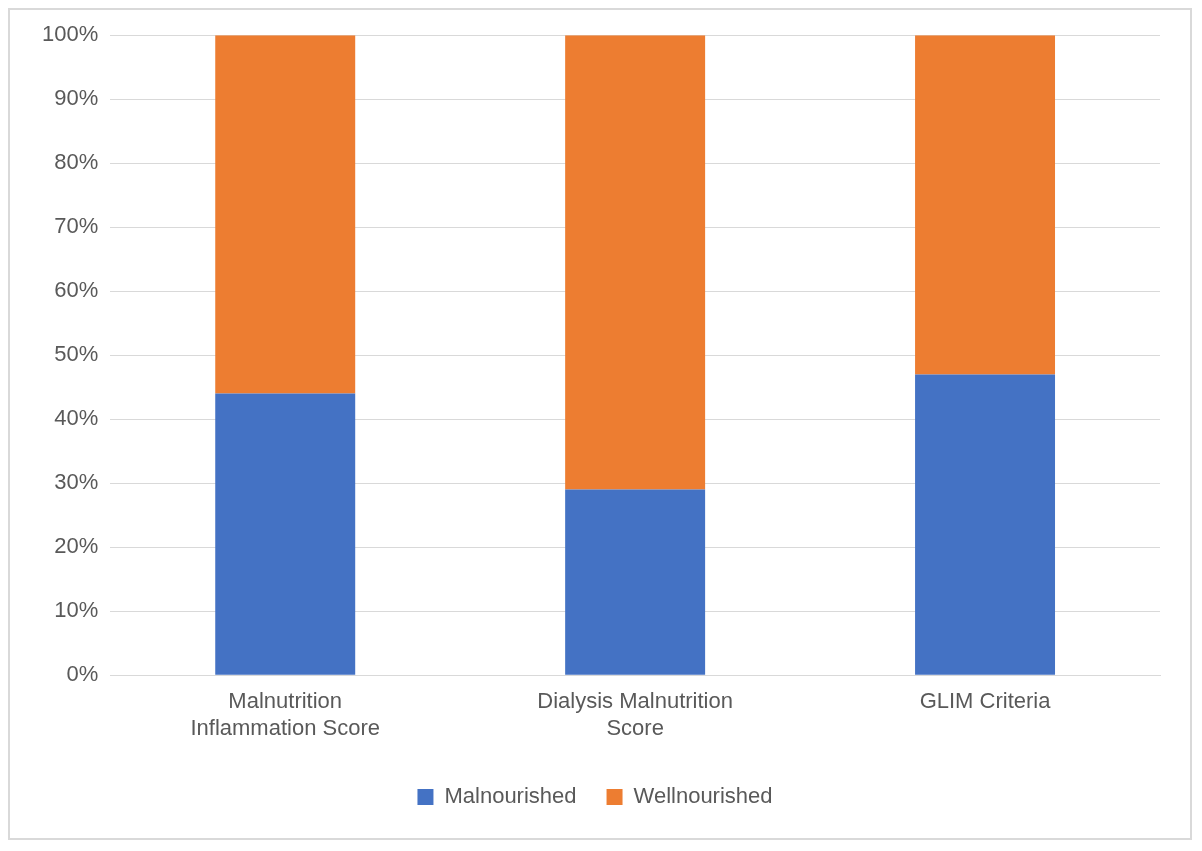 This screenshot has width=1202, height=851. I want to click on y-tick-label: 50%, so click(76, 354).